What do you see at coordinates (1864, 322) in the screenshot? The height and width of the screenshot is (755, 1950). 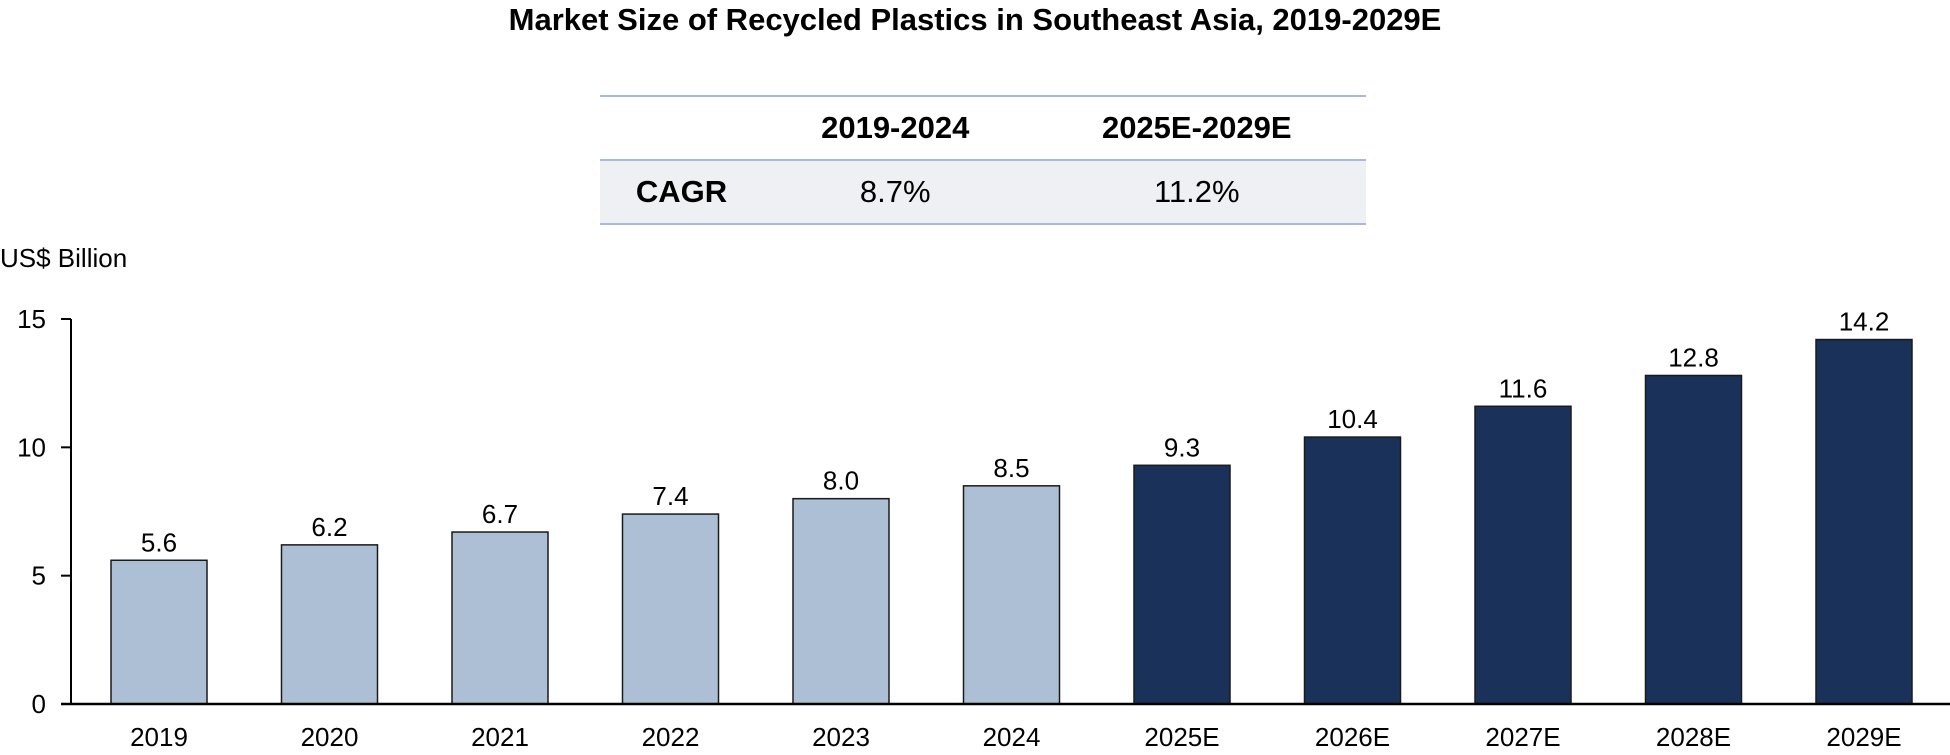 I see `data-label-2029E: 14.2` at bounding box center [1864, 322].